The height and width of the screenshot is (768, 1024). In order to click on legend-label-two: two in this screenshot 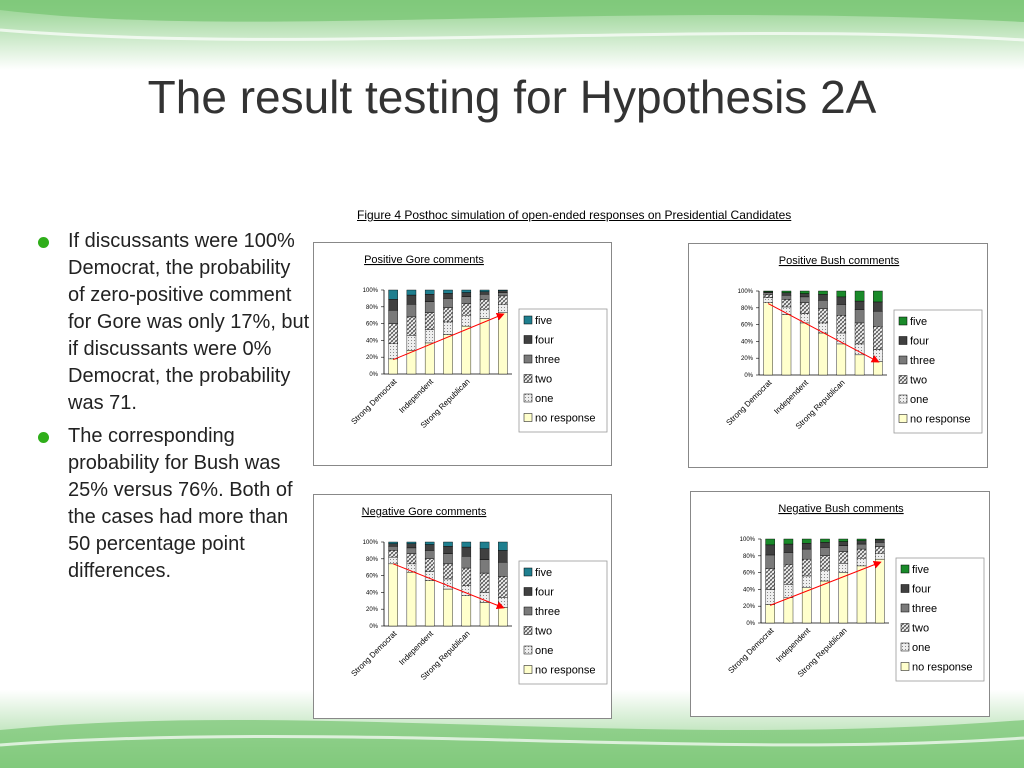, I will do `click(543, 632)`.